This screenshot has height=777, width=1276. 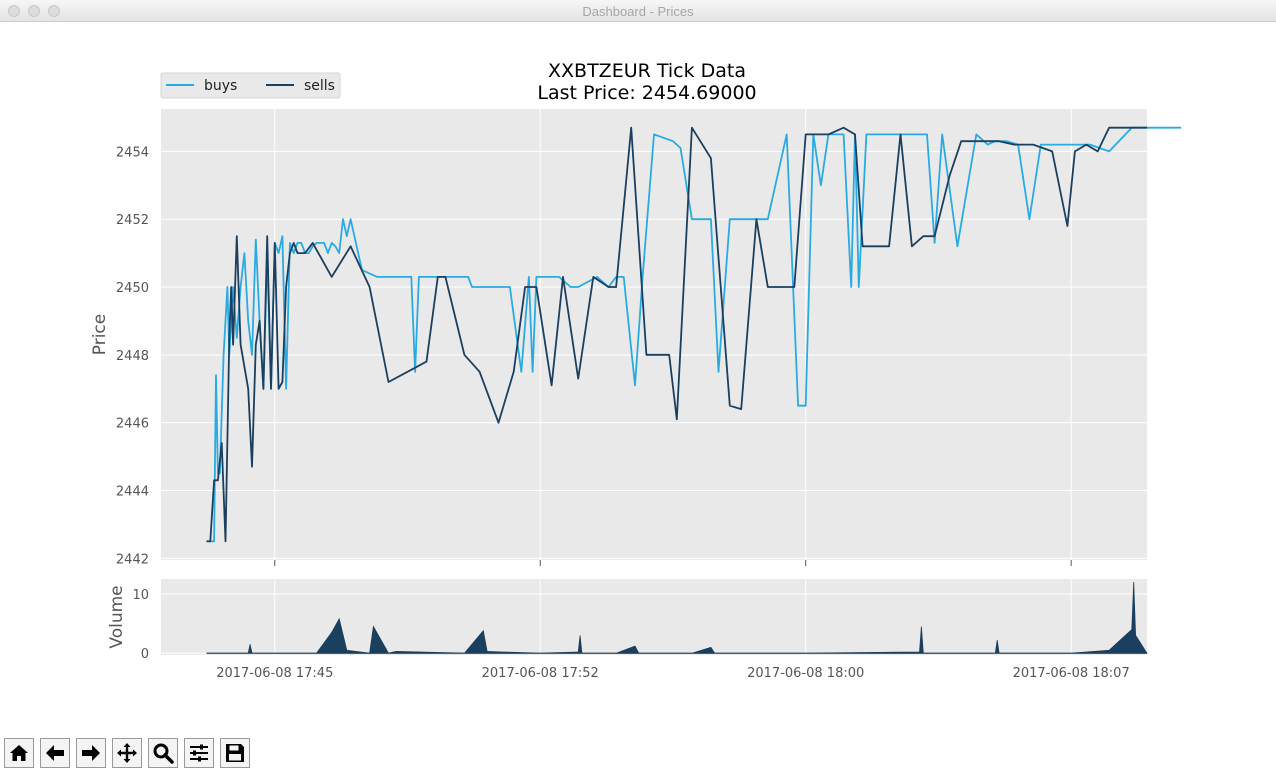 What do you see at coordinates (140, 595) in the screenshot?
I see `volume-y-tick-label: 10` at bounding box center [140, 595].